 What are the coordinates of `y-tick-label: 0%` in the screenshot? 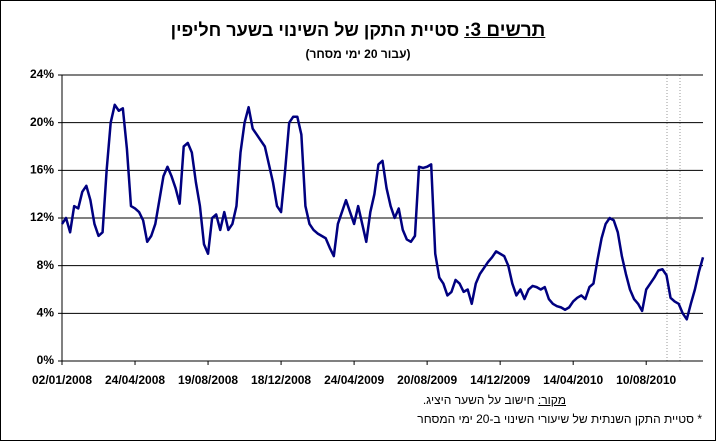 It's located at (46, 360).